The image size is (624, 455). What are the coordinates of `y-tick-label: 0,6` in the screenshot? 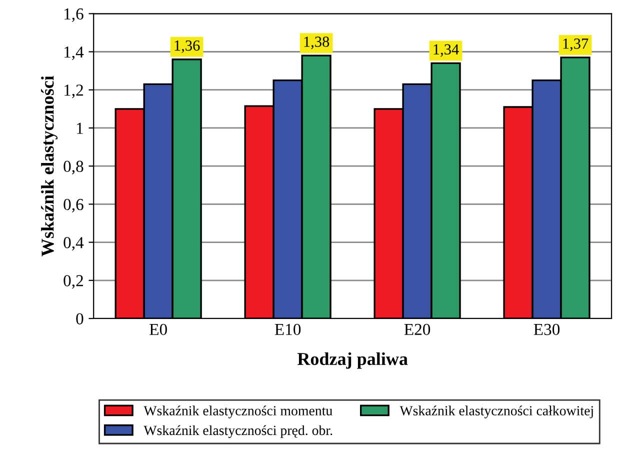 It's located at (74, 205).